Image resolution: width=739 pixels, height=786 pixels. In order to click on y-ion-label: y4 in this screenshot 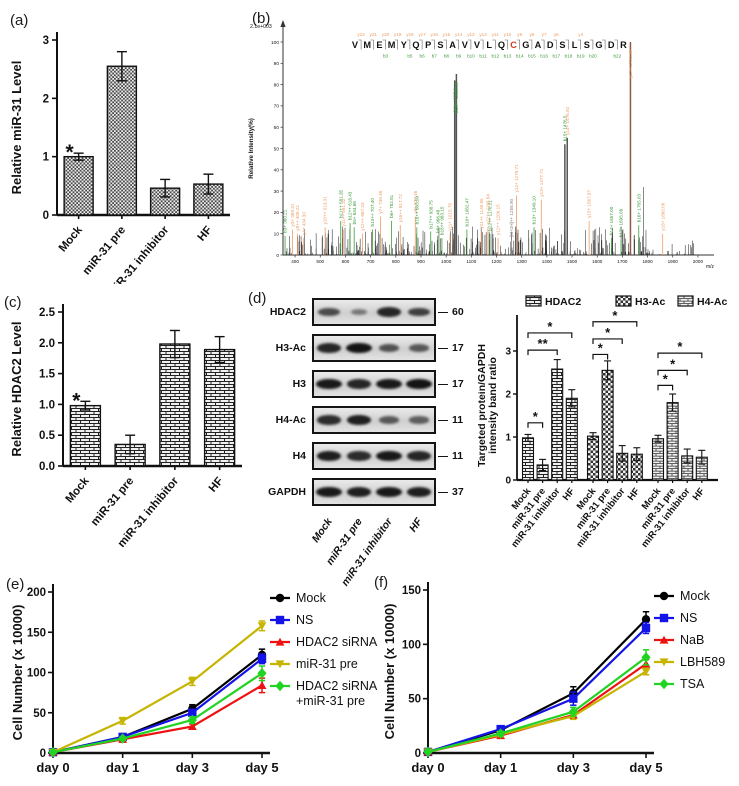, I will do `click(580, 34)`.